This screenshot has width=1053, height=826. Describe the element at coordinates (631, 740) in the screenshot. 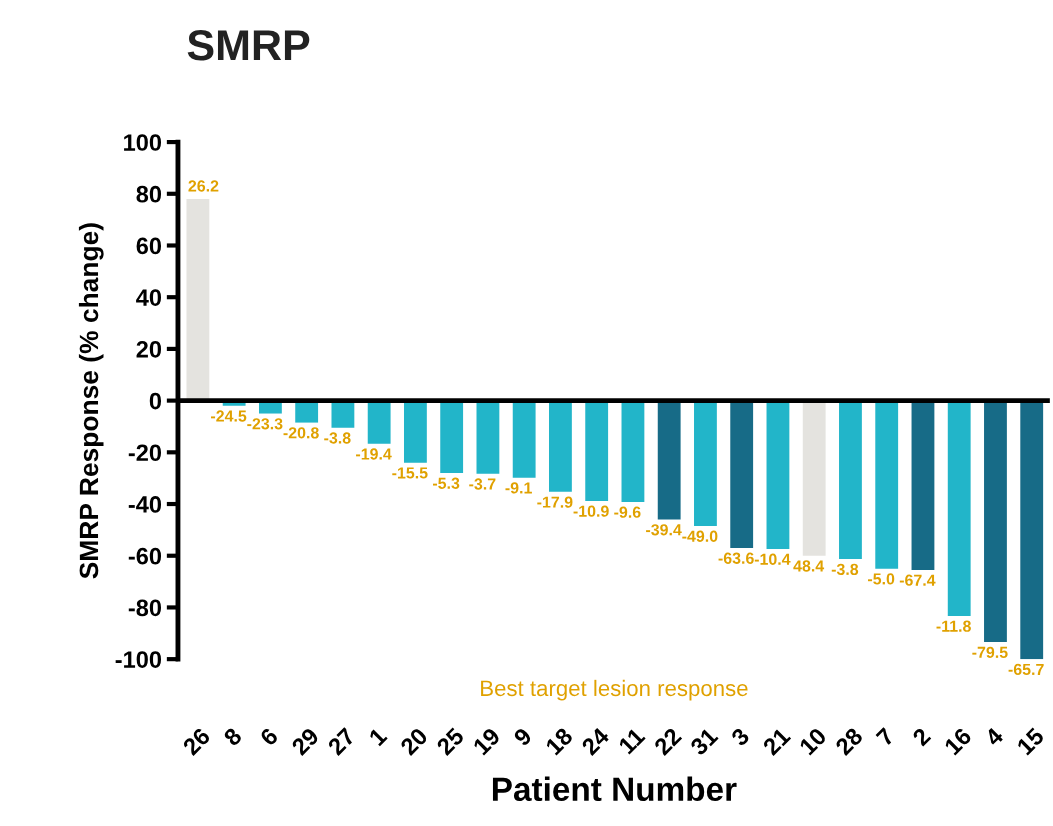

I see `x-tick-label: 11` at that location.